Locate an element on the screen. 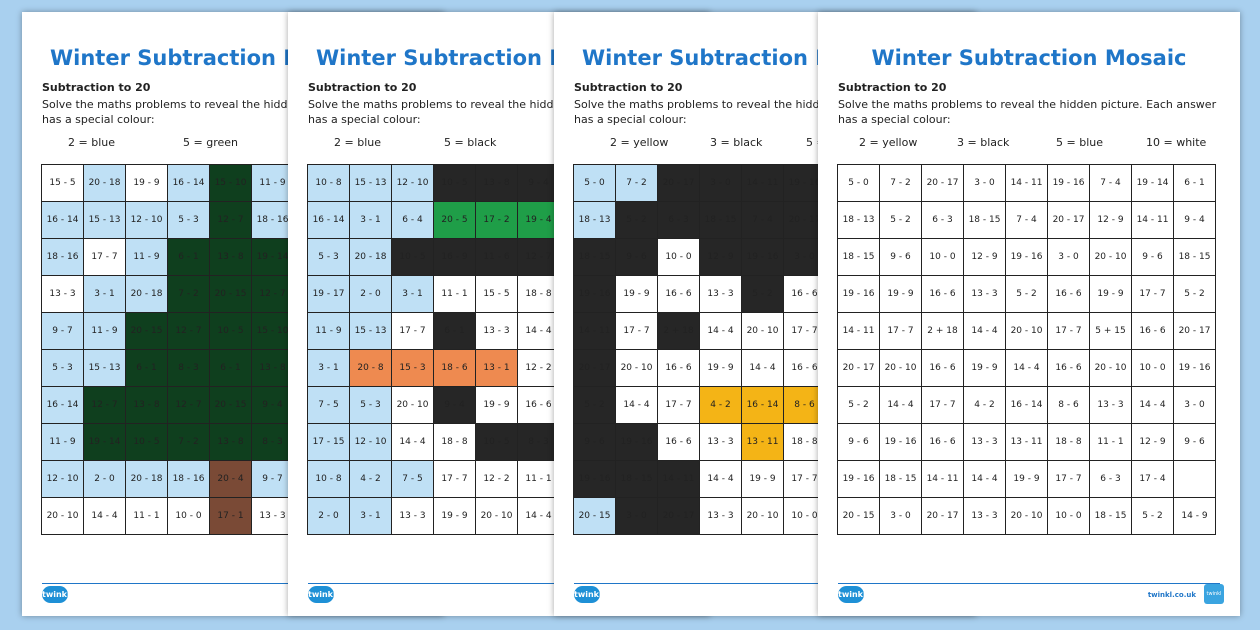 The width and height of the screenshot is (1260, 630). grid-cell: 4 - 2 is located at coordinates (720, 405).